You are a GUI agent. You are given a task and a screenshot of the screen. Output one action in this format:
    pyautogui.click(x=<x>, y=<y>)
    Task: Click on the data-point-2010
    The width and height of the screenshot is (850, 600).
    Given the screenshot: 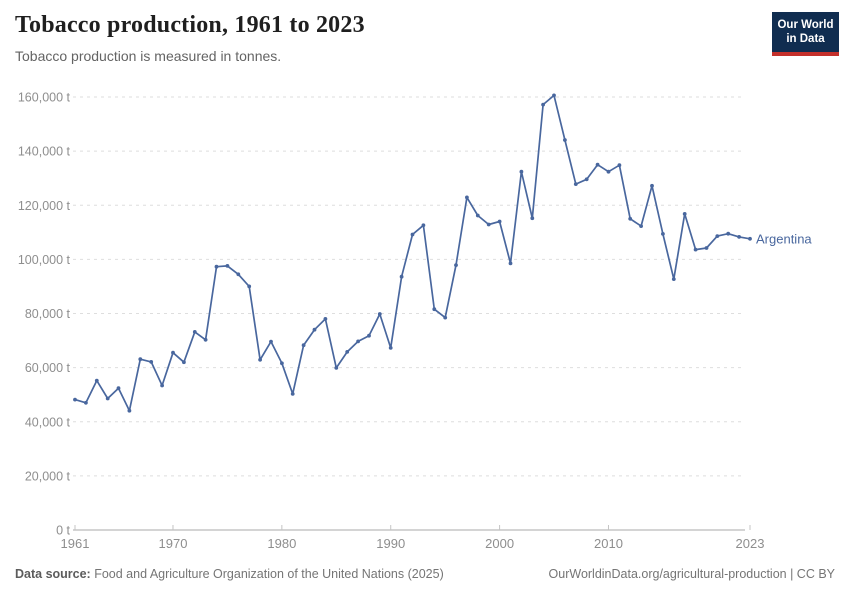 What is the action you would take?
    pyautogui.click(x=608, y=171)
    